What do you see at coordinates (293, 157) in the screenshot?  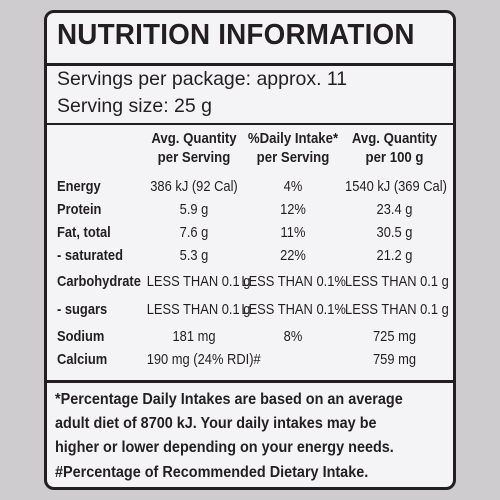 I see `header-daily-intake-line2: per Serving` at bounding box center [293, 157].